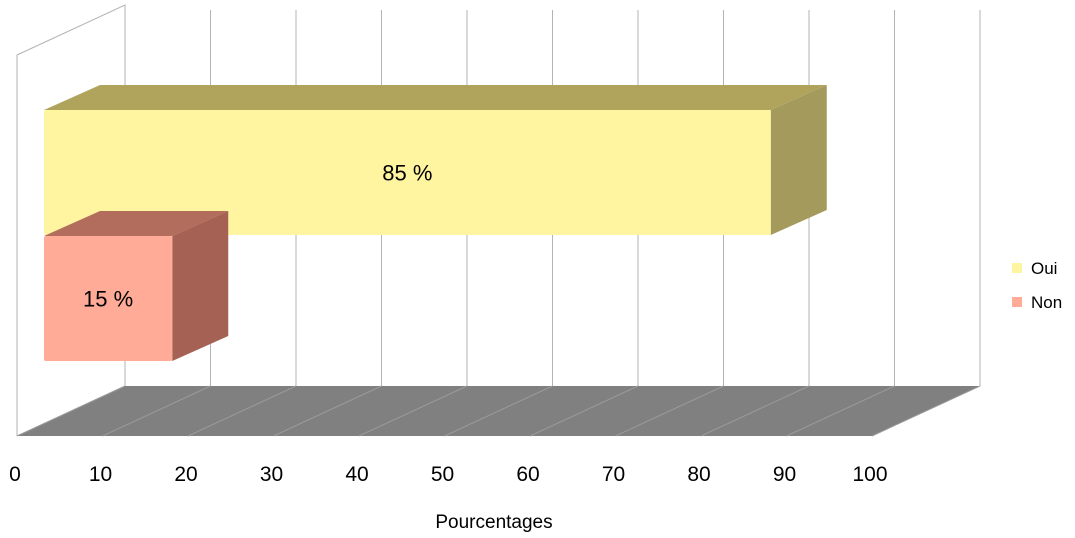 The width and height of the screenshot is (1075, 538). I want to click on data-label: 85 %, so click(407, 173).